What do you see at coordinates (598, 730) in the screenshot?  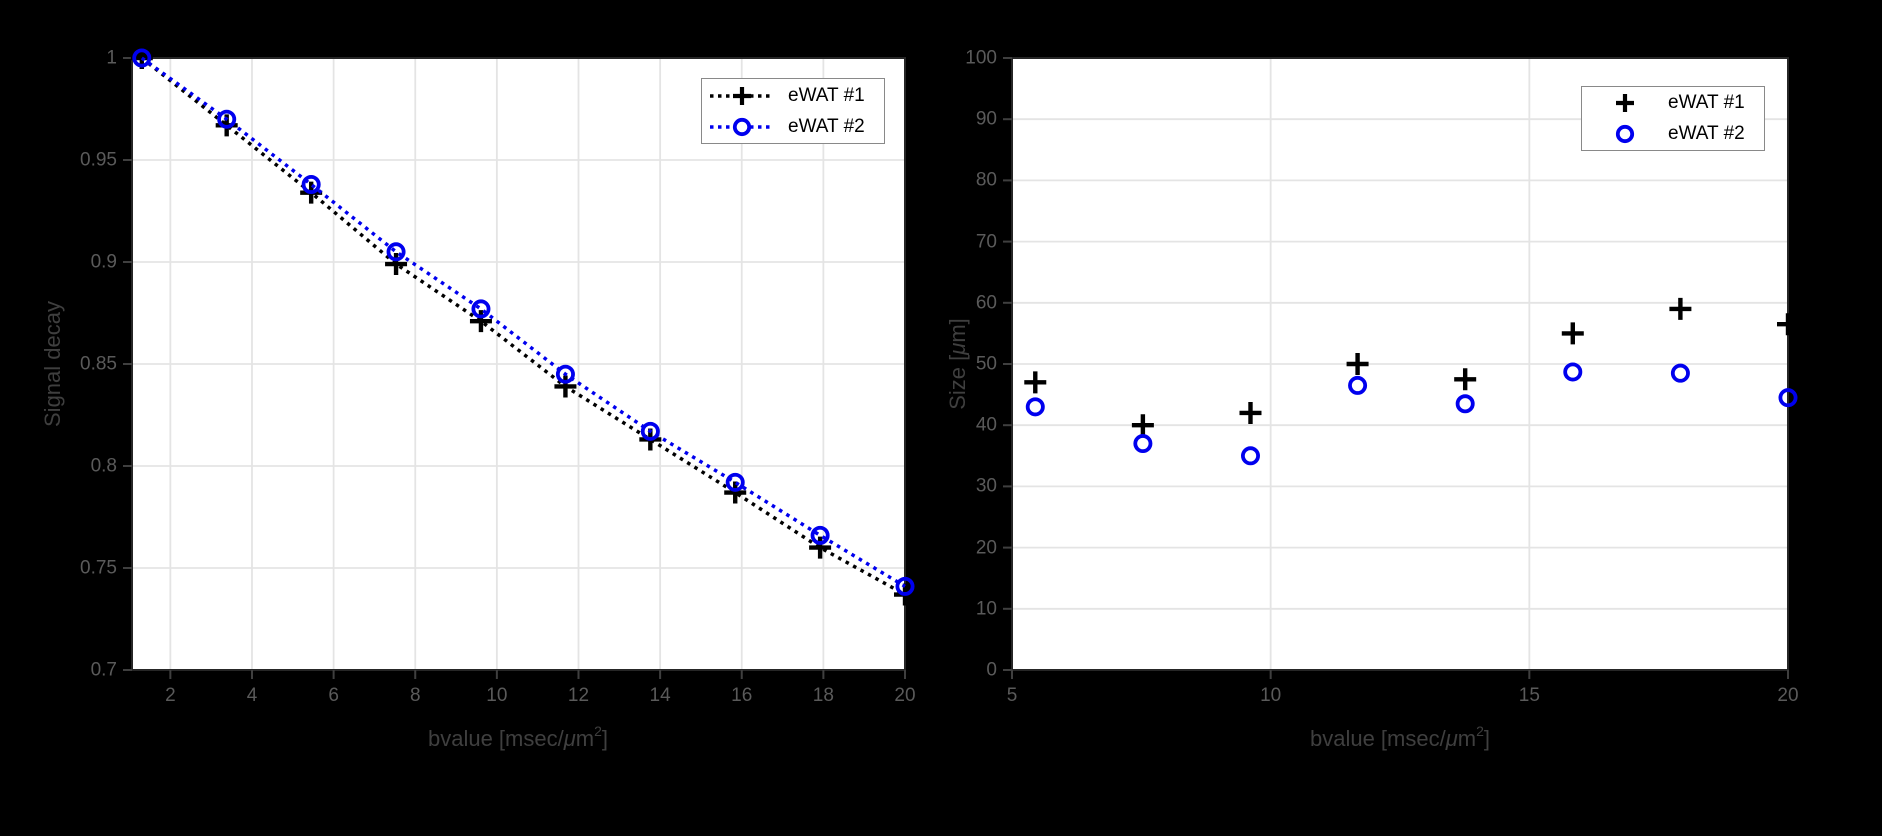 I see `left-x-axis-exponent: 2` at bounding box center [598, 730].